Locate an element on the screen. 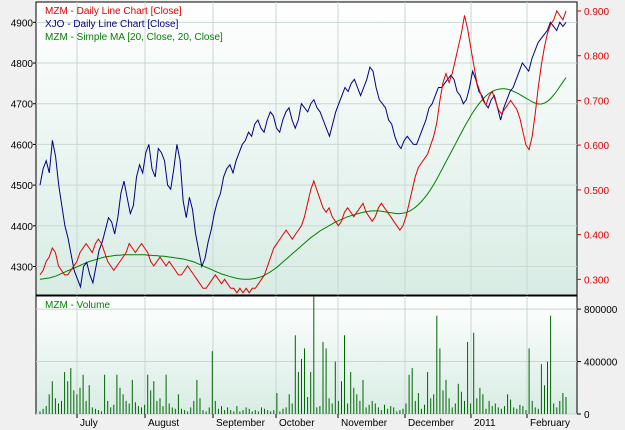 The height and width of the screenshot is (430, 625). left-tick-label: 4600 is located at coordinates (22, 145).